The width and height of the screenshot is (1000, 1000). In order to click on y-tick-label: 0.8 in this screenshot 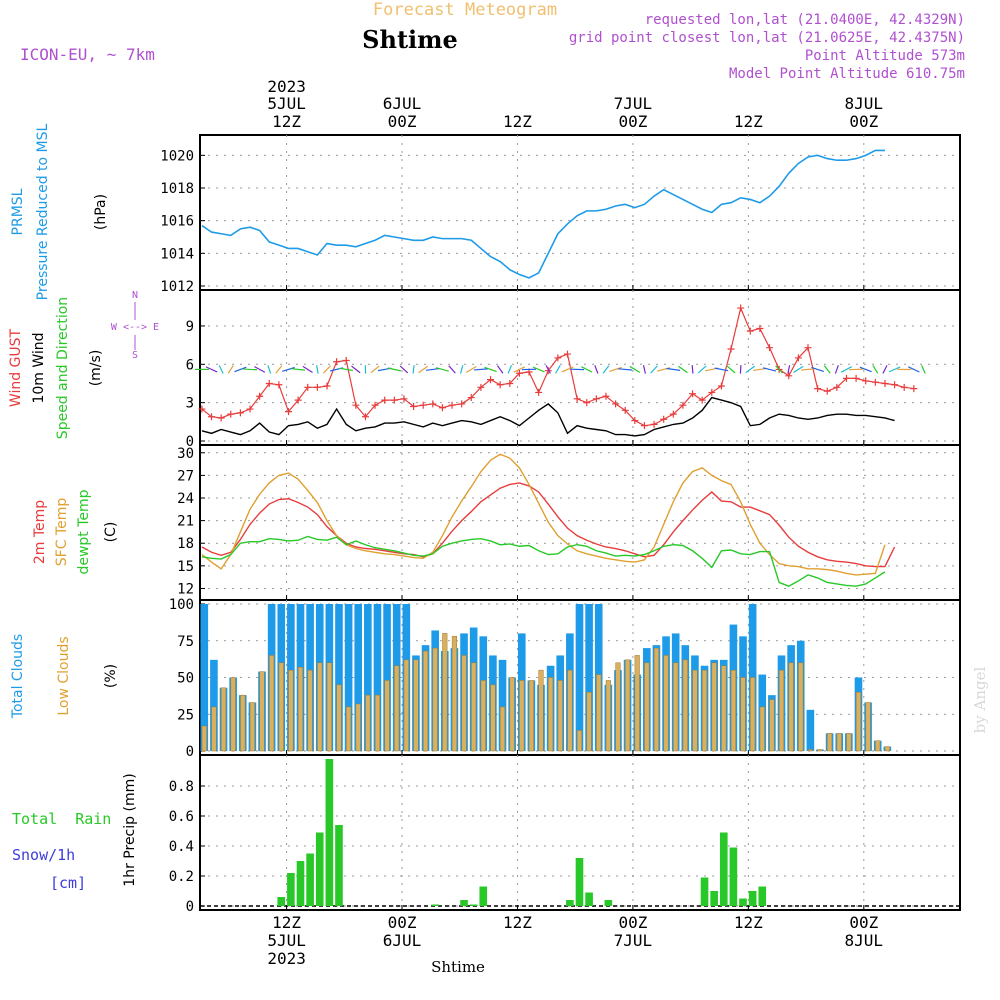, I will do `click(181, 787)`.